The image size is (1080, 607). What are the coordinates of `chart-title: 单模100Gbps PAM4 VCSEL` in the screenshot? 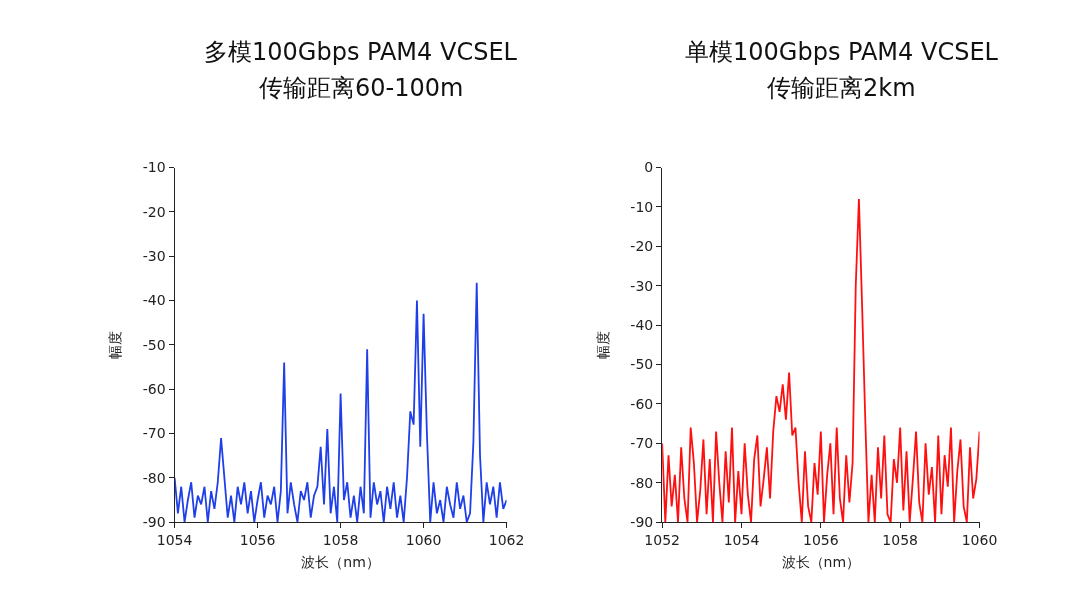 It's located at (842, 52).